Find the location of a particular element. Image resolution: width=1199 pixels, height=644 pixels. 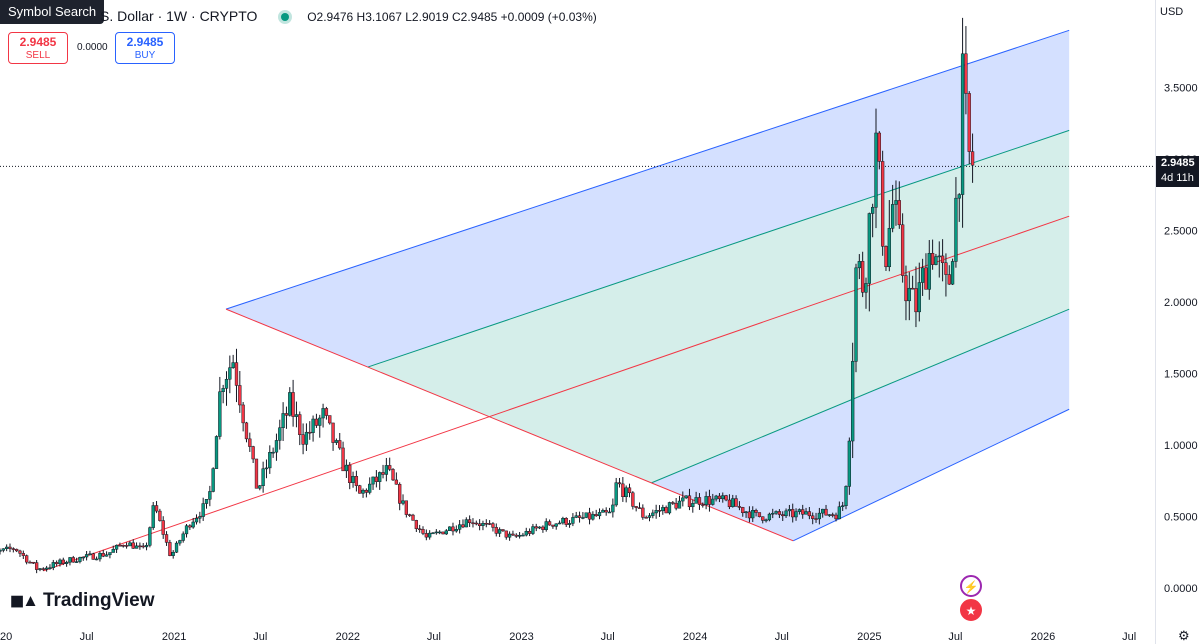

price-tick-label: 0.5000 is located at coordinates (1181, 518).